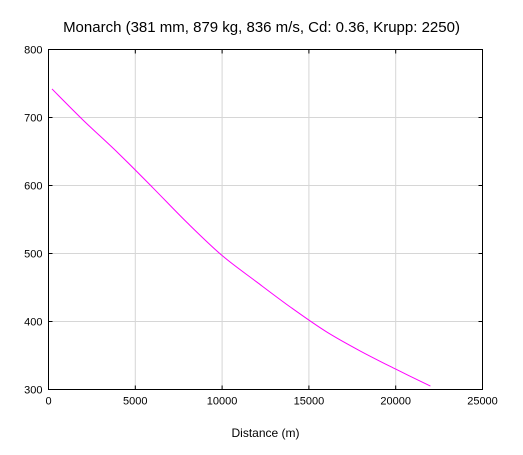 This screenshot has height=455, width=523. I want to click on y-tick-label: 300, so click(33, 391).